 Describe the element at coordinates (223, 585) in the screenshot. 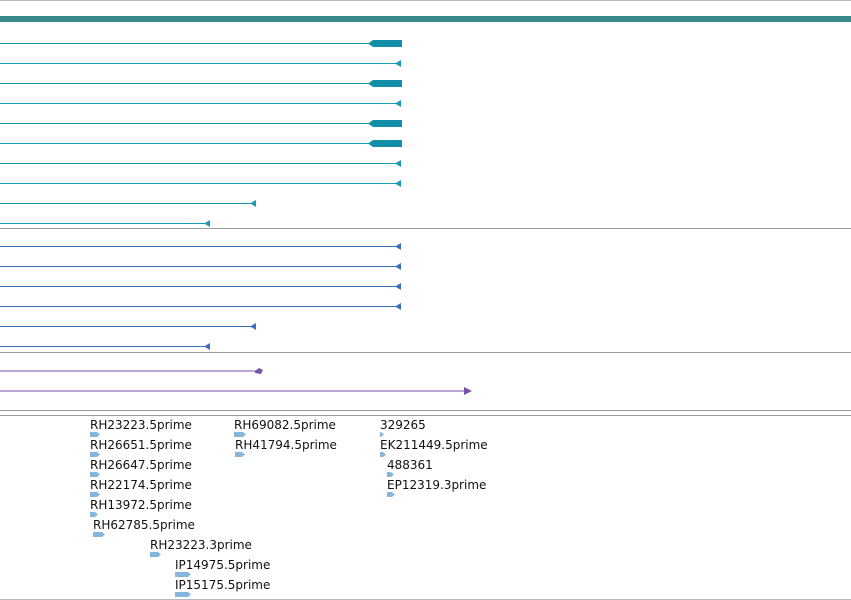

I see `est-label: IP15175.5prime` at that location.